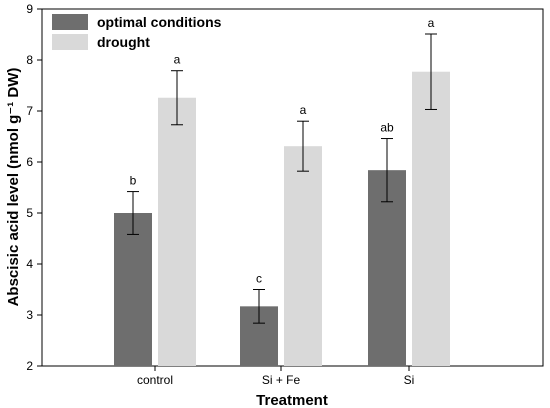  Describe the element at coordinates (259, 279) in the screenshot. I see `significance-label: c` at that location.